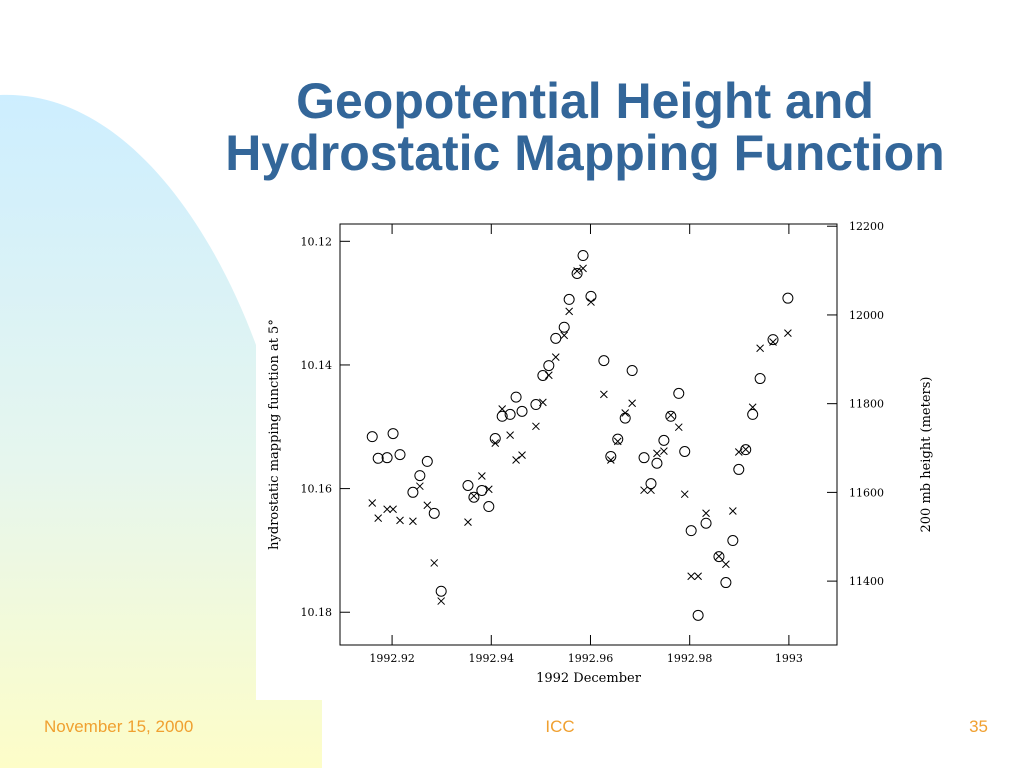 The width and height of the screenshot is (1024, 768). What do you see at coordinates (589, 678) in the screenshot?
I see `x-axis-label: 1992 December` at bounding box center [589, 678].